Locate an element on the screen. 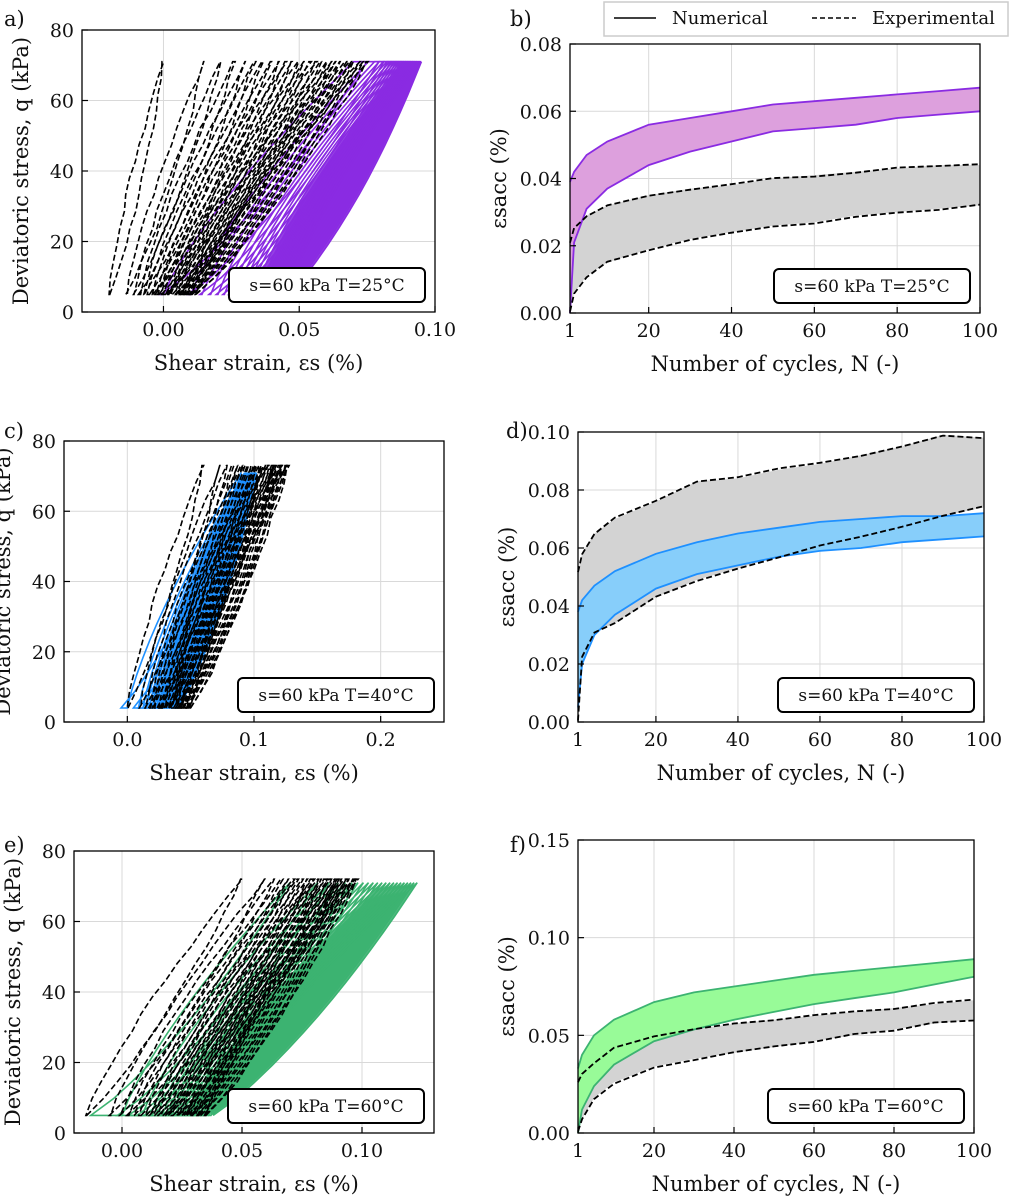  y-tick-label: 60 is located at coordinates (54, 923).